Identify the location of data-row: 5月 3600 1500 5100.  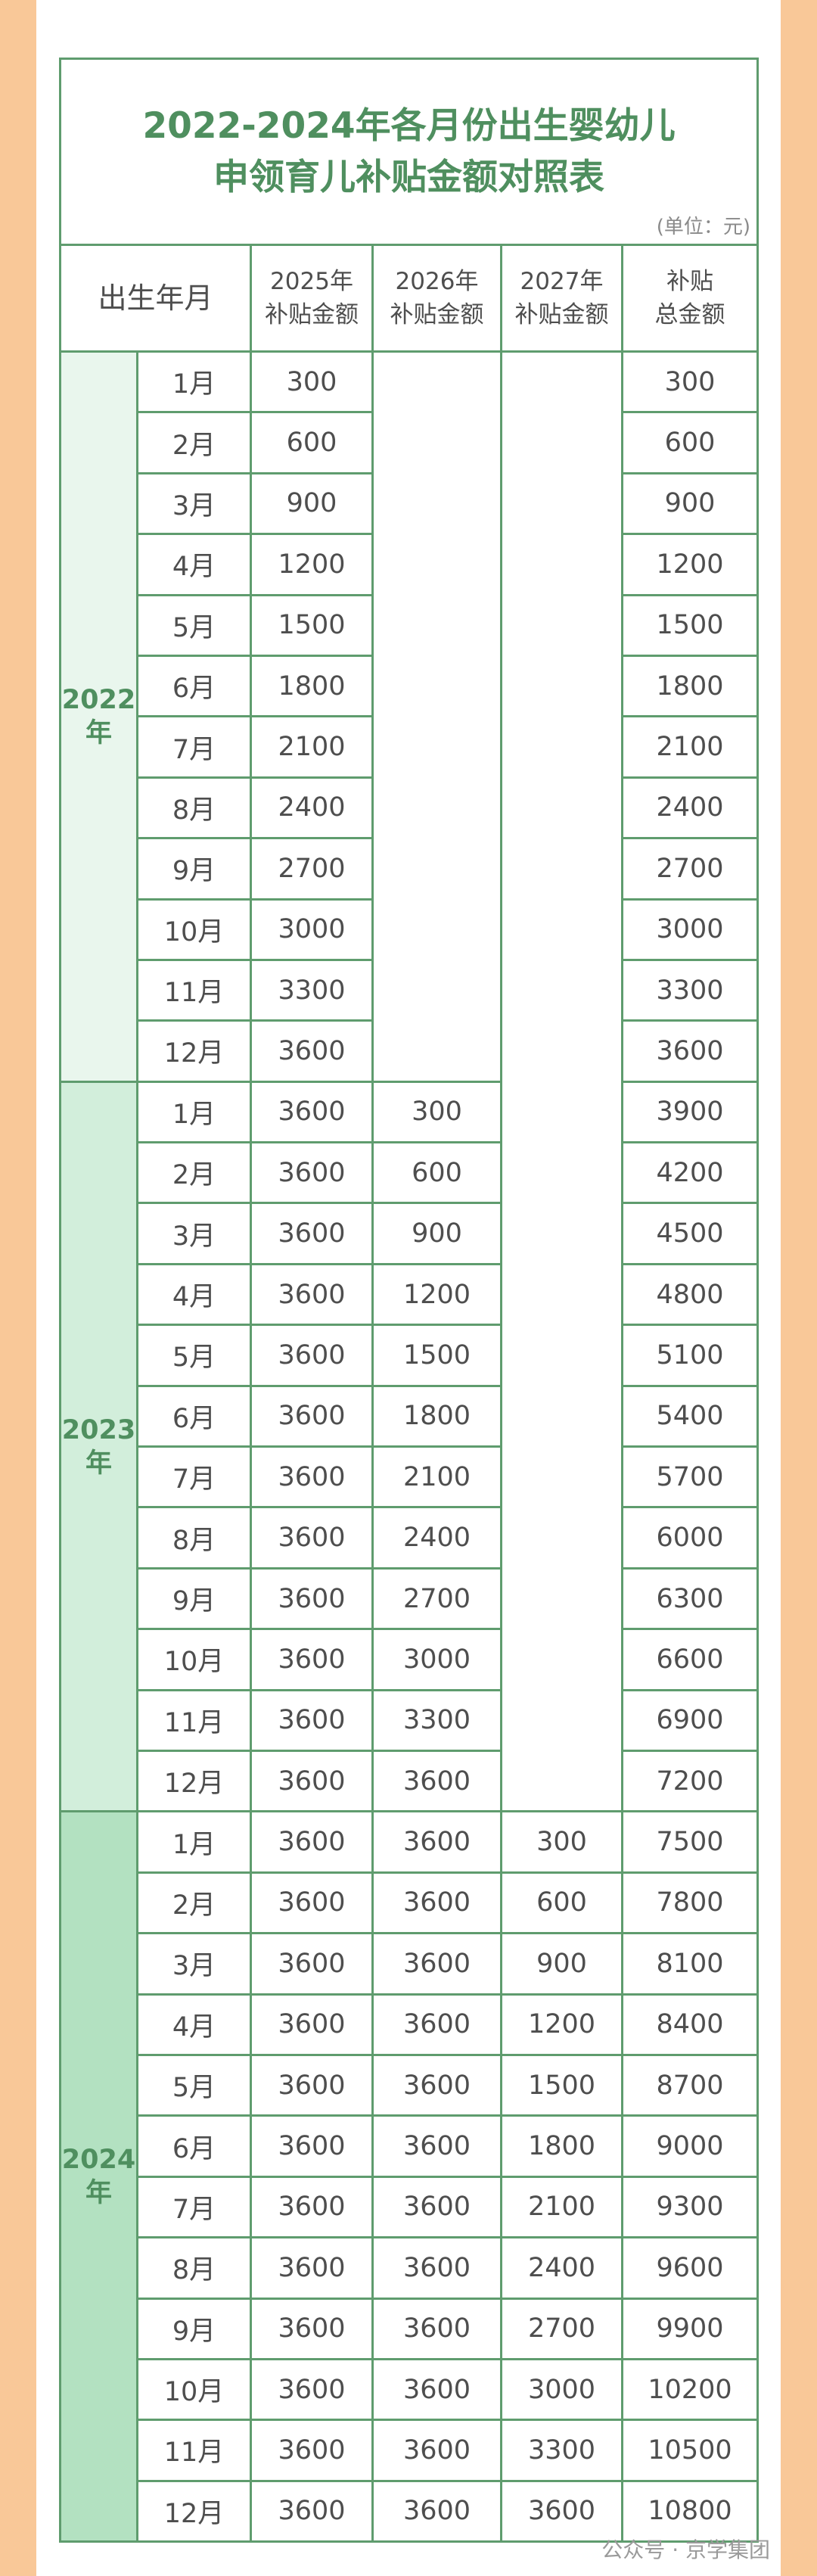
(410, 1355).